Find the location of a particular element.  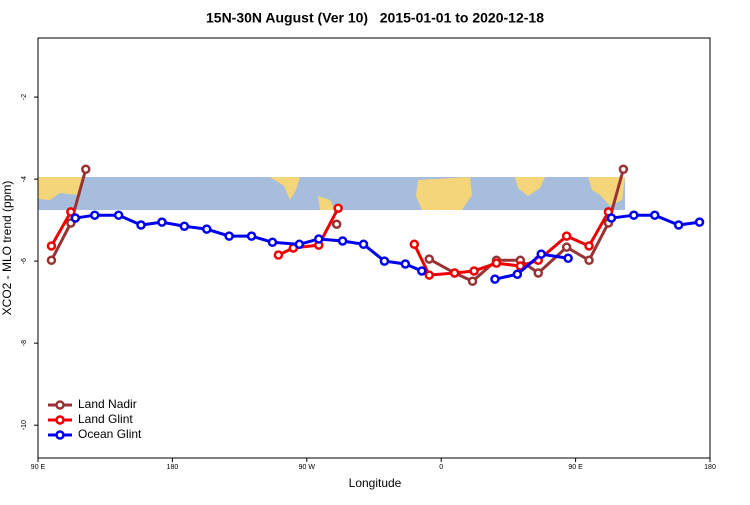

legend-label: Land Glint is located at coordinates (105, 419).